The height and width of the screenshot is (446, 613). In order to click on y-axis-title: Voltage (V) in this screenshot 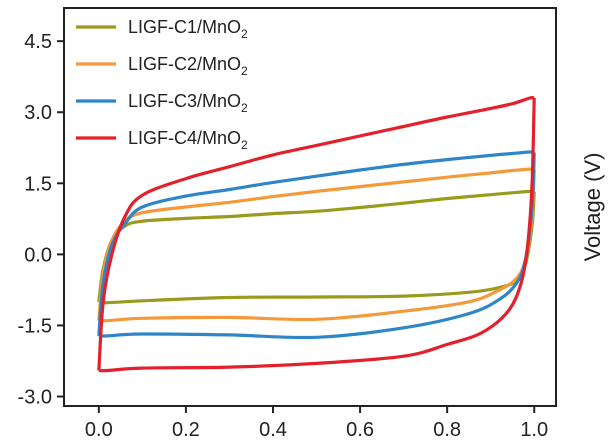, I will do `click(592, 207)`.